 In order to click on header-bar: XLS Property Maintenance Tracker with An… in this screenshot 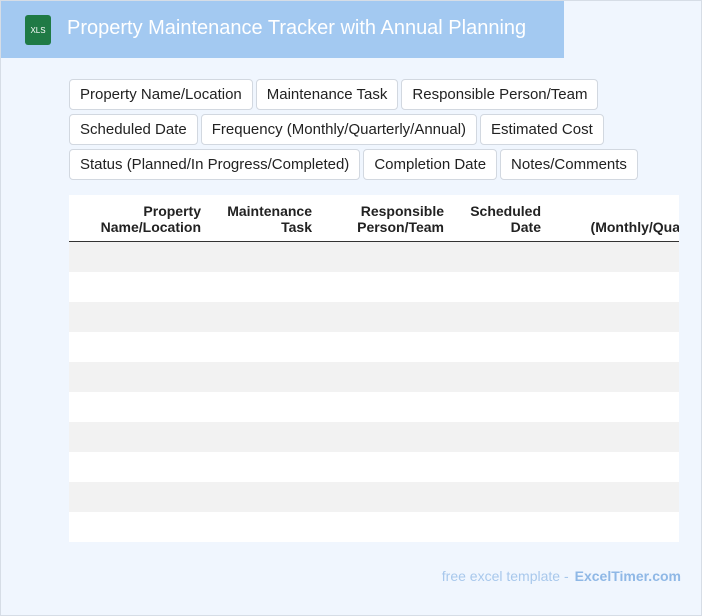, I will do `click(282, 29)`.